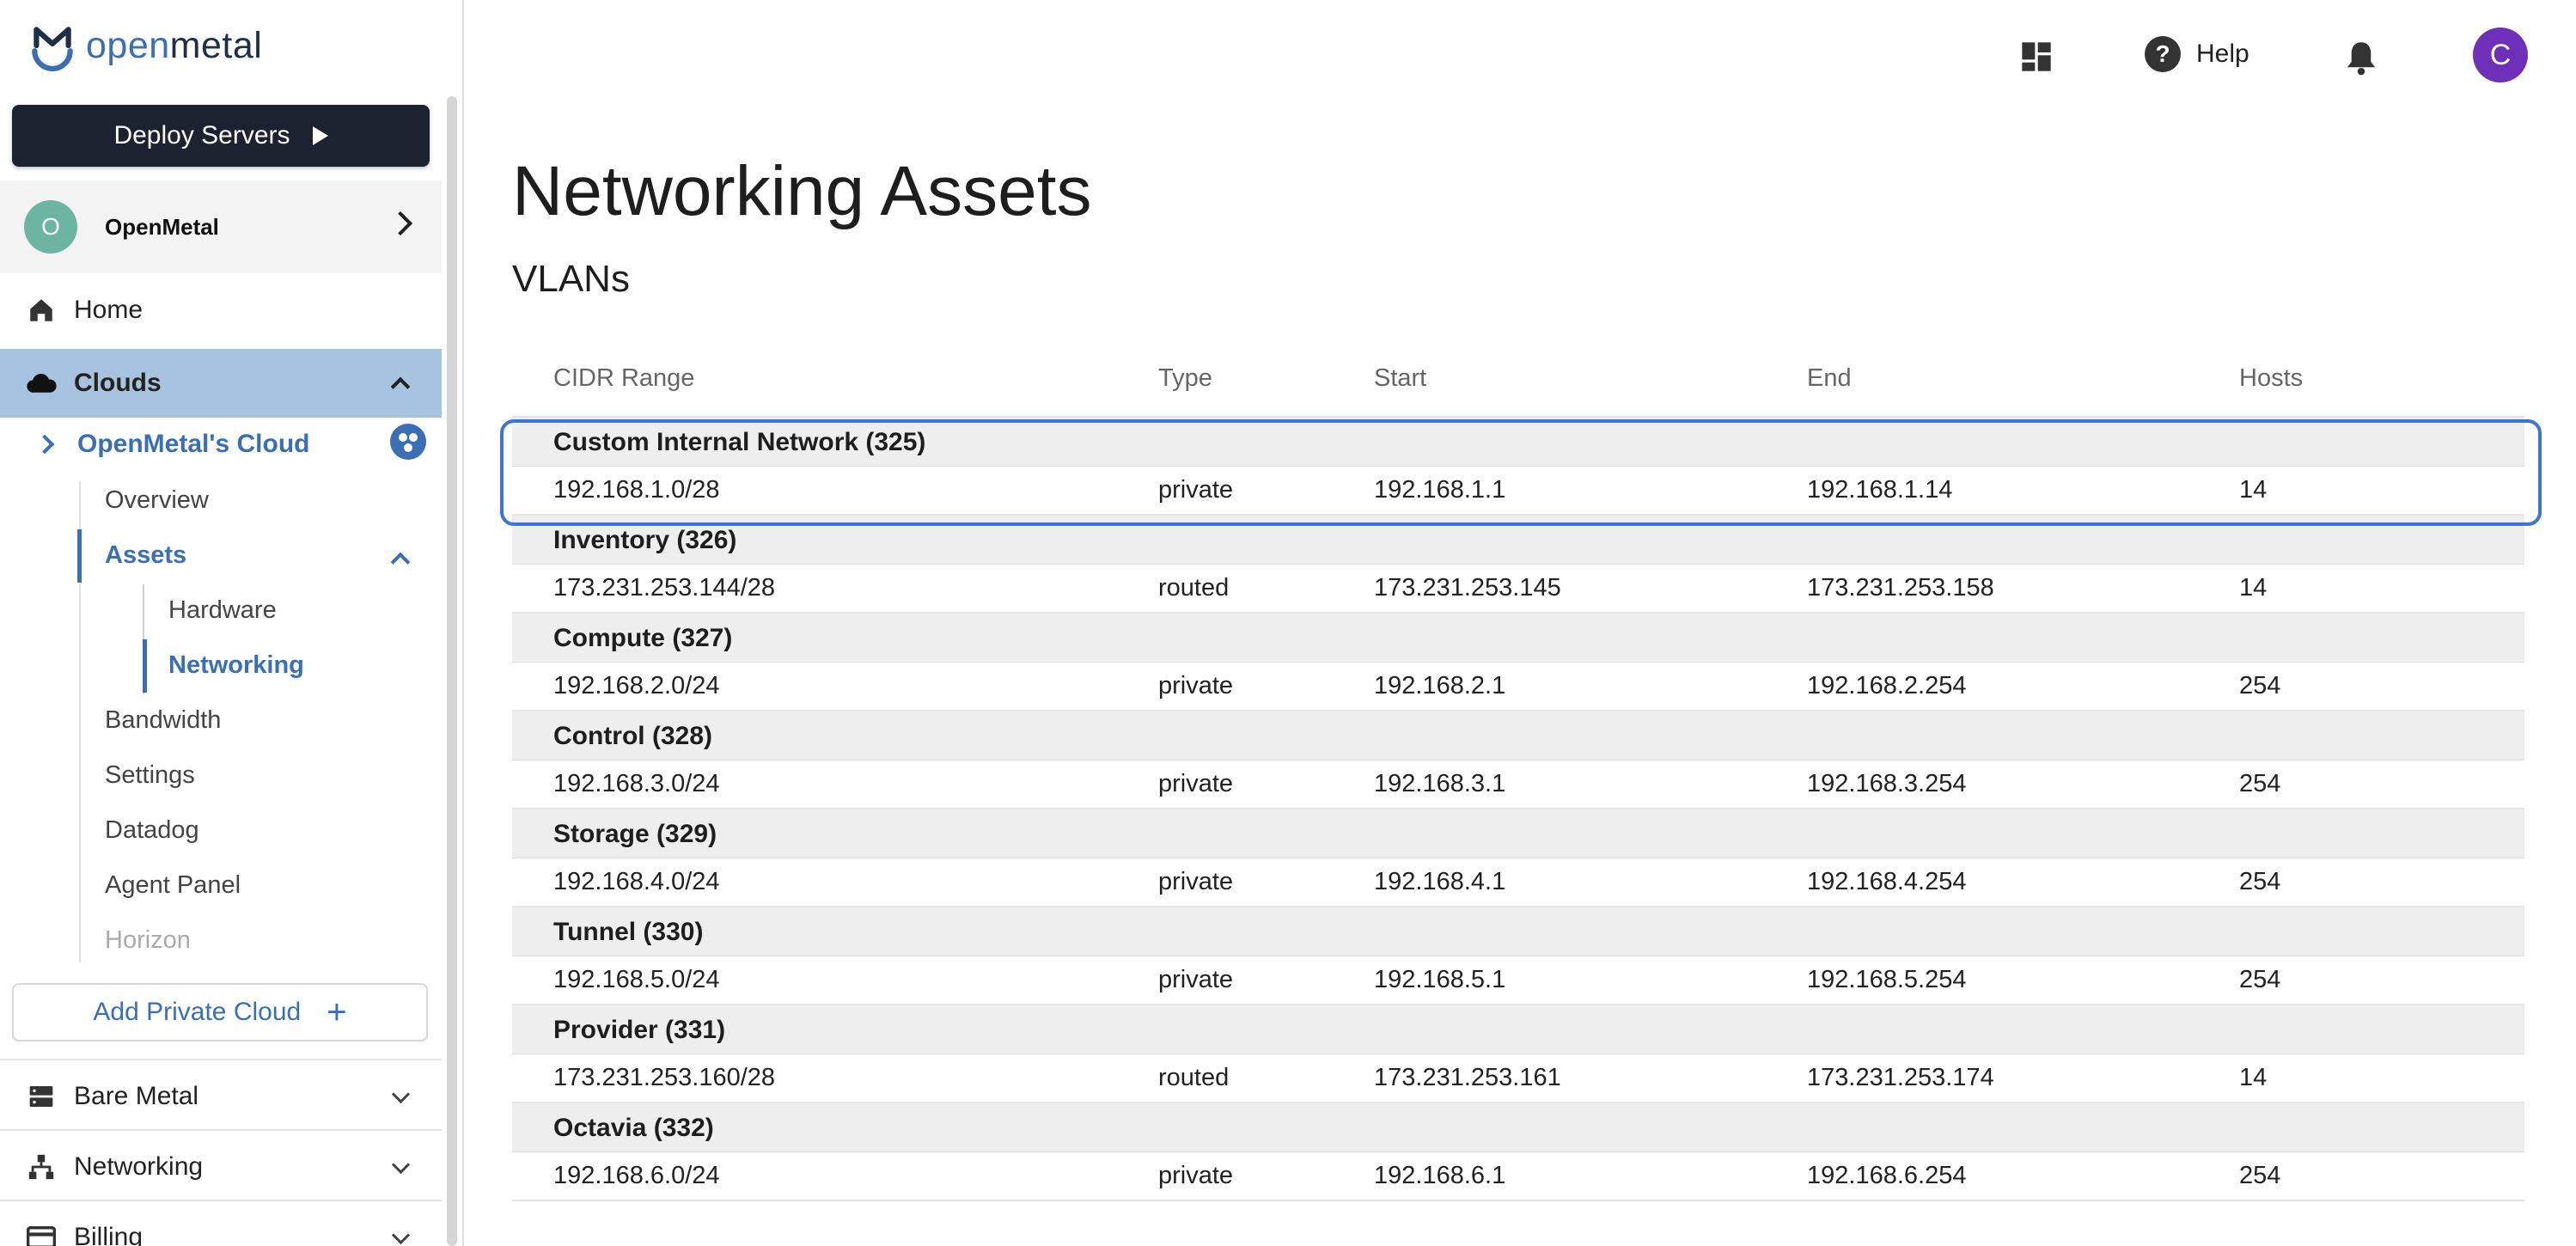 The width and height of the screenshot is (2576, 1246). Describe the element at coordinates (162, 226) in the screenshot. I see `org-name: OpenMetal` at that location.